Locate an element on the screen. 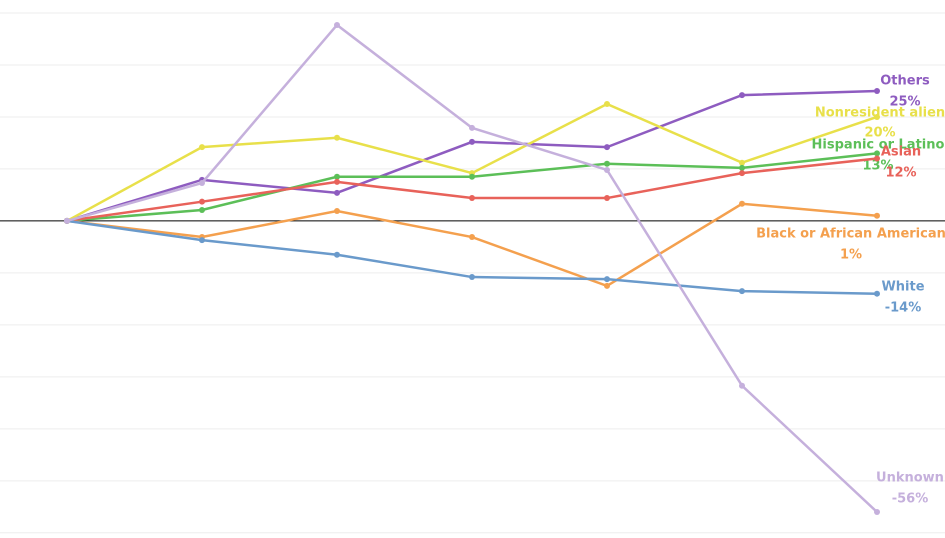  value-label: 13% is located at coordinates (877, 166).